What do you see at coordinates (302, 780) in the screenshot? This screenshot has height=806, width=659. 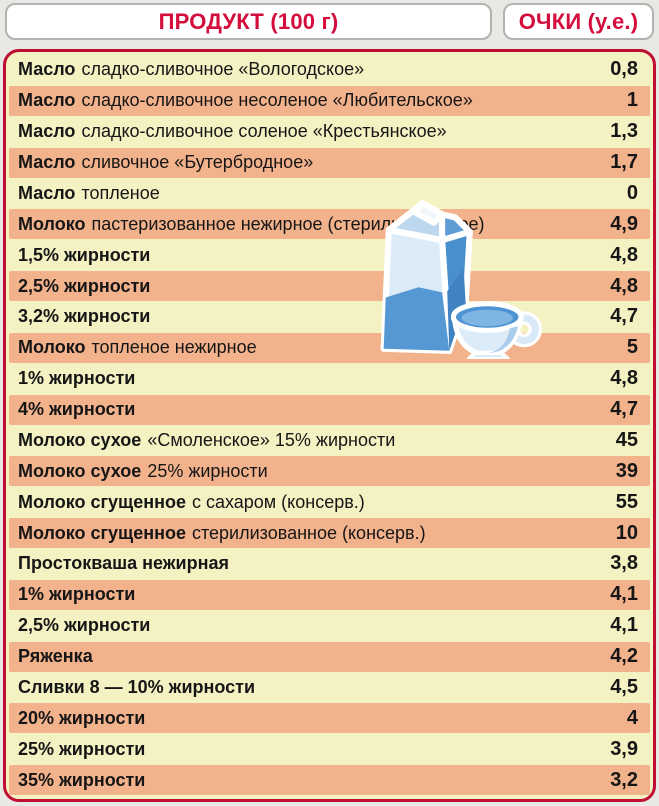 I see `product-name: 35% жирности` at bounding box center [302, 780].